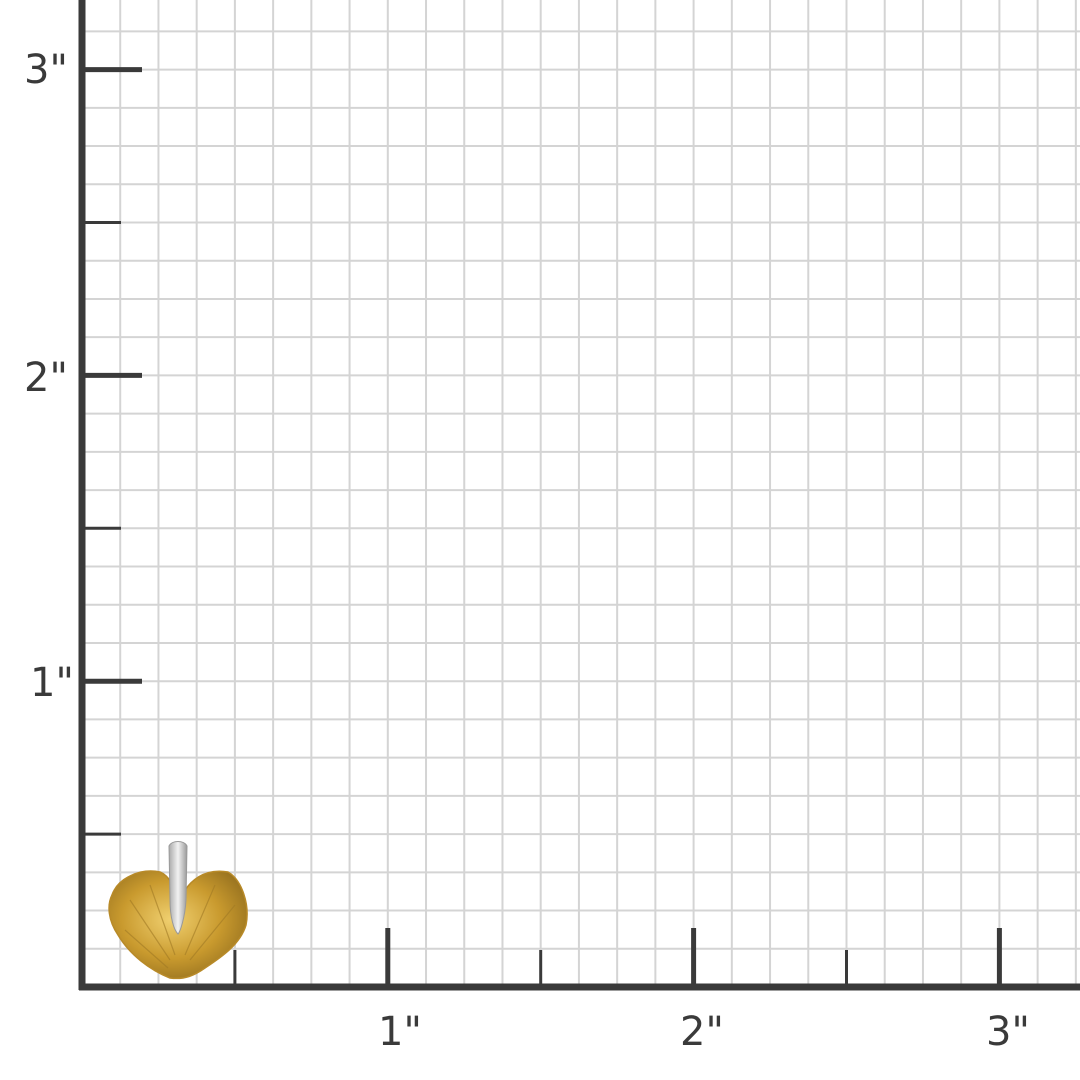  Describe the element at coordinates (178, 910) in the screenshot. I see `gold-leaf-pendant-with-diamond-bail-icon` at that location.